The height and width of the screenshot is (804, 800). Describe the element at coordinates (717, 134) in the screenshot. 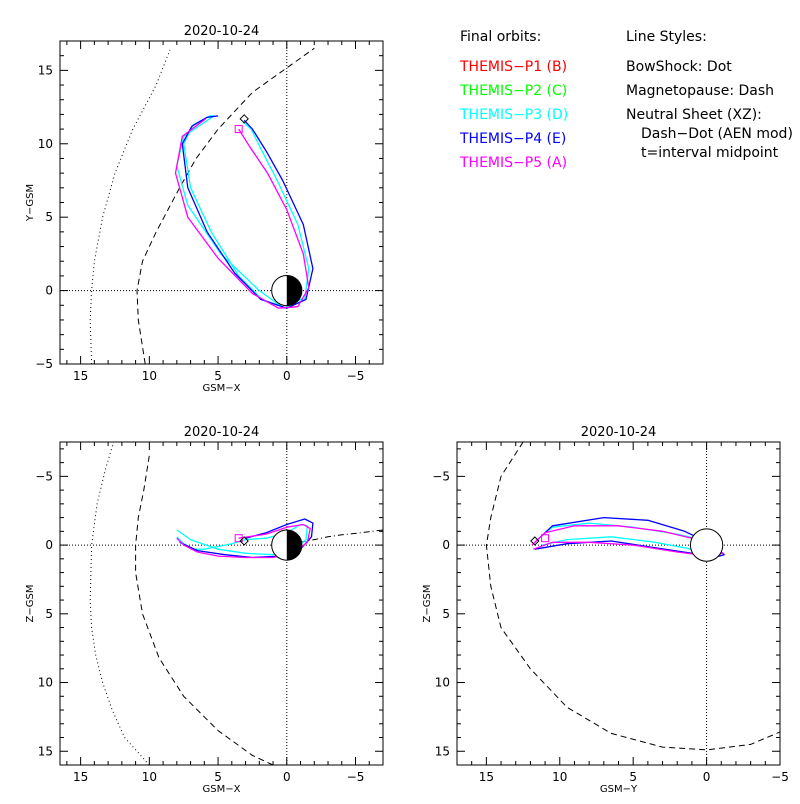

I see `legend-style-dash-dot: Dash−Dot (AEN mod)` at that location.